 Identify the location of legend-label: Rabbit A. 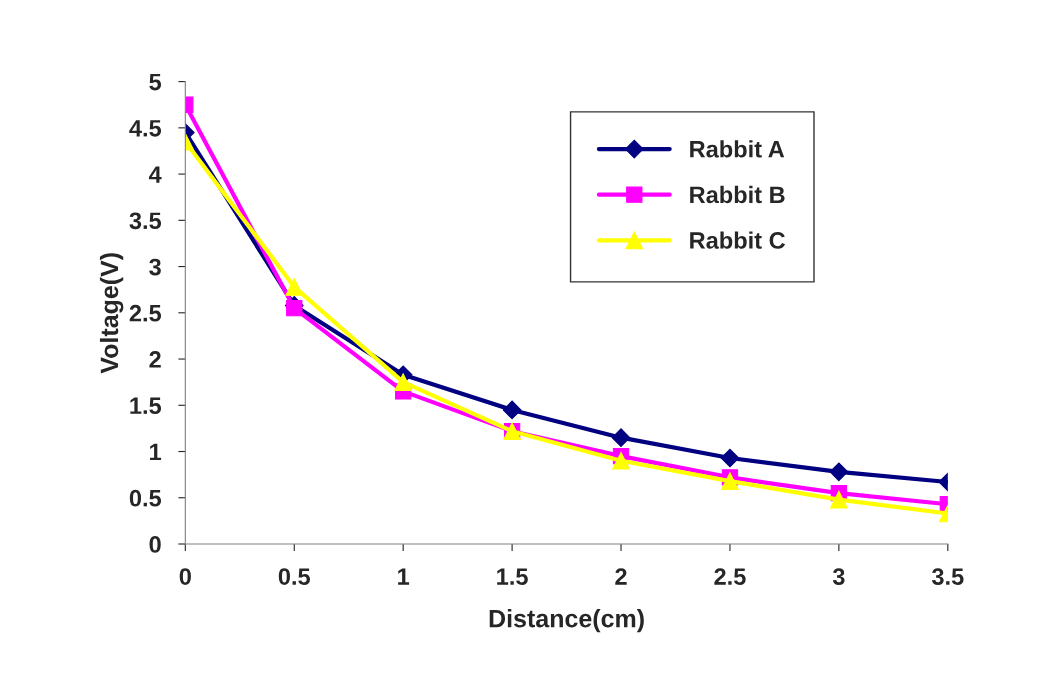
(737, 149).